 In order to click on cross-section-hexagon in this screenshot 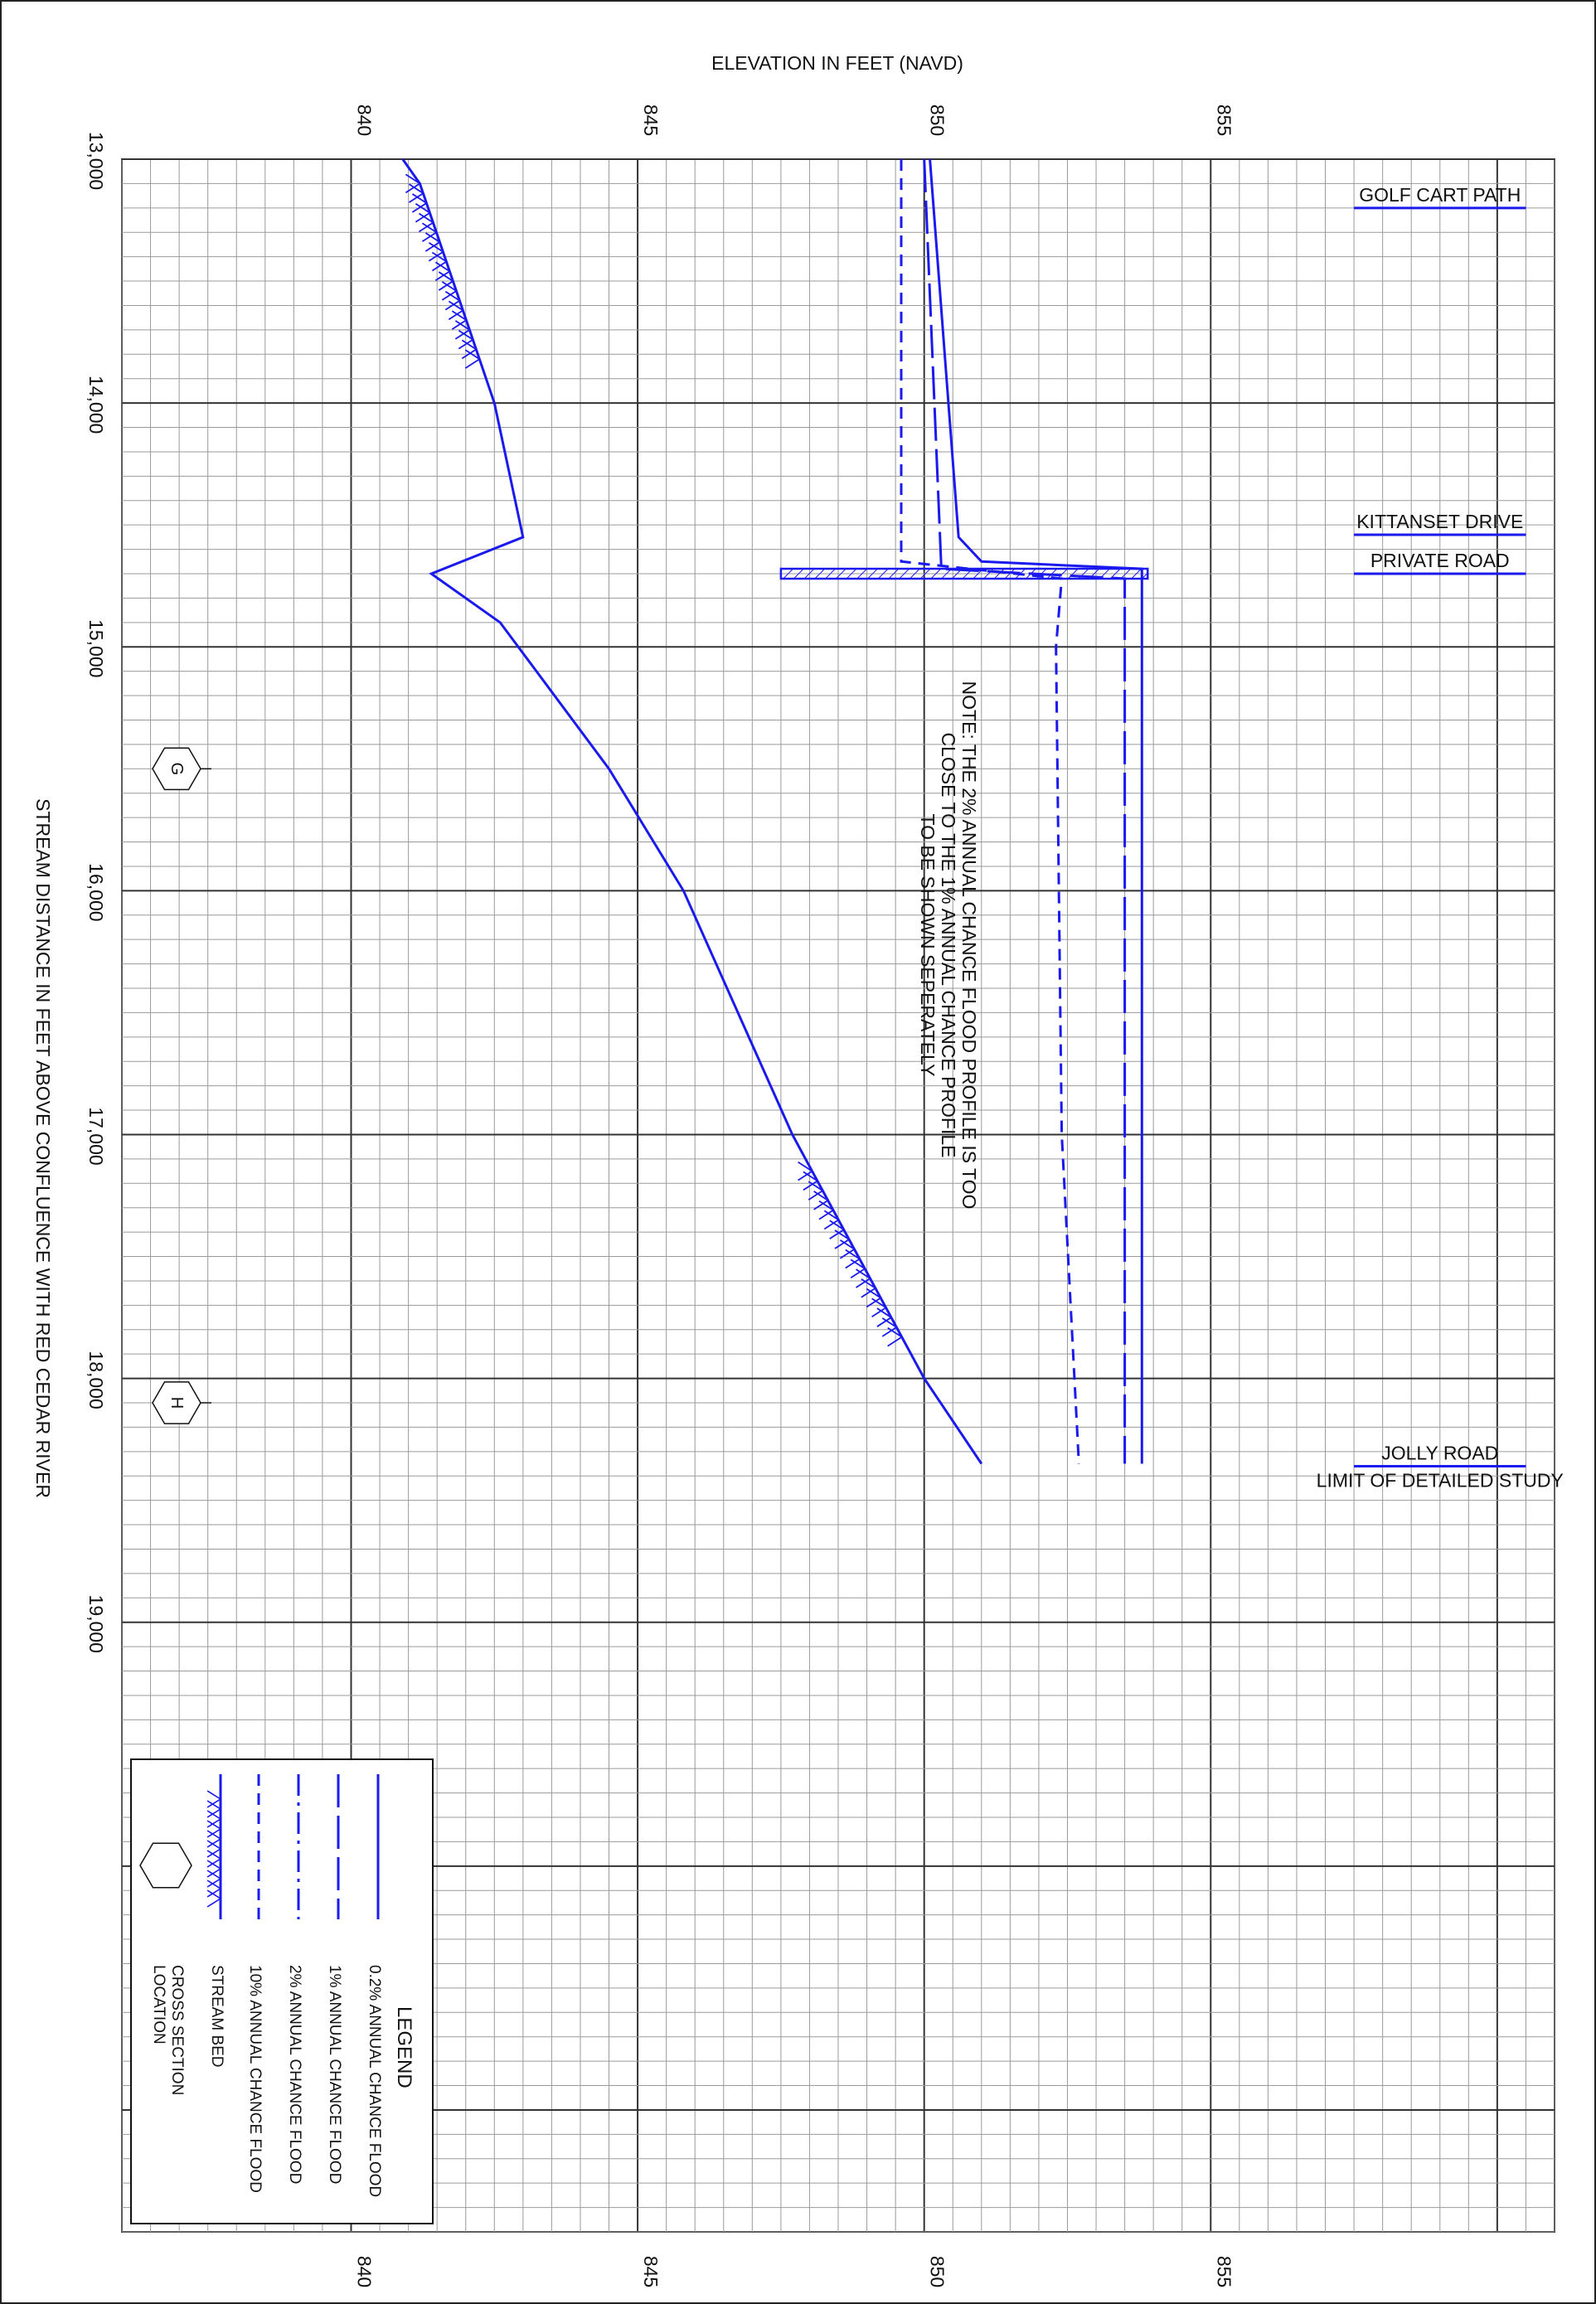, I will do `click(176, 1402)`.